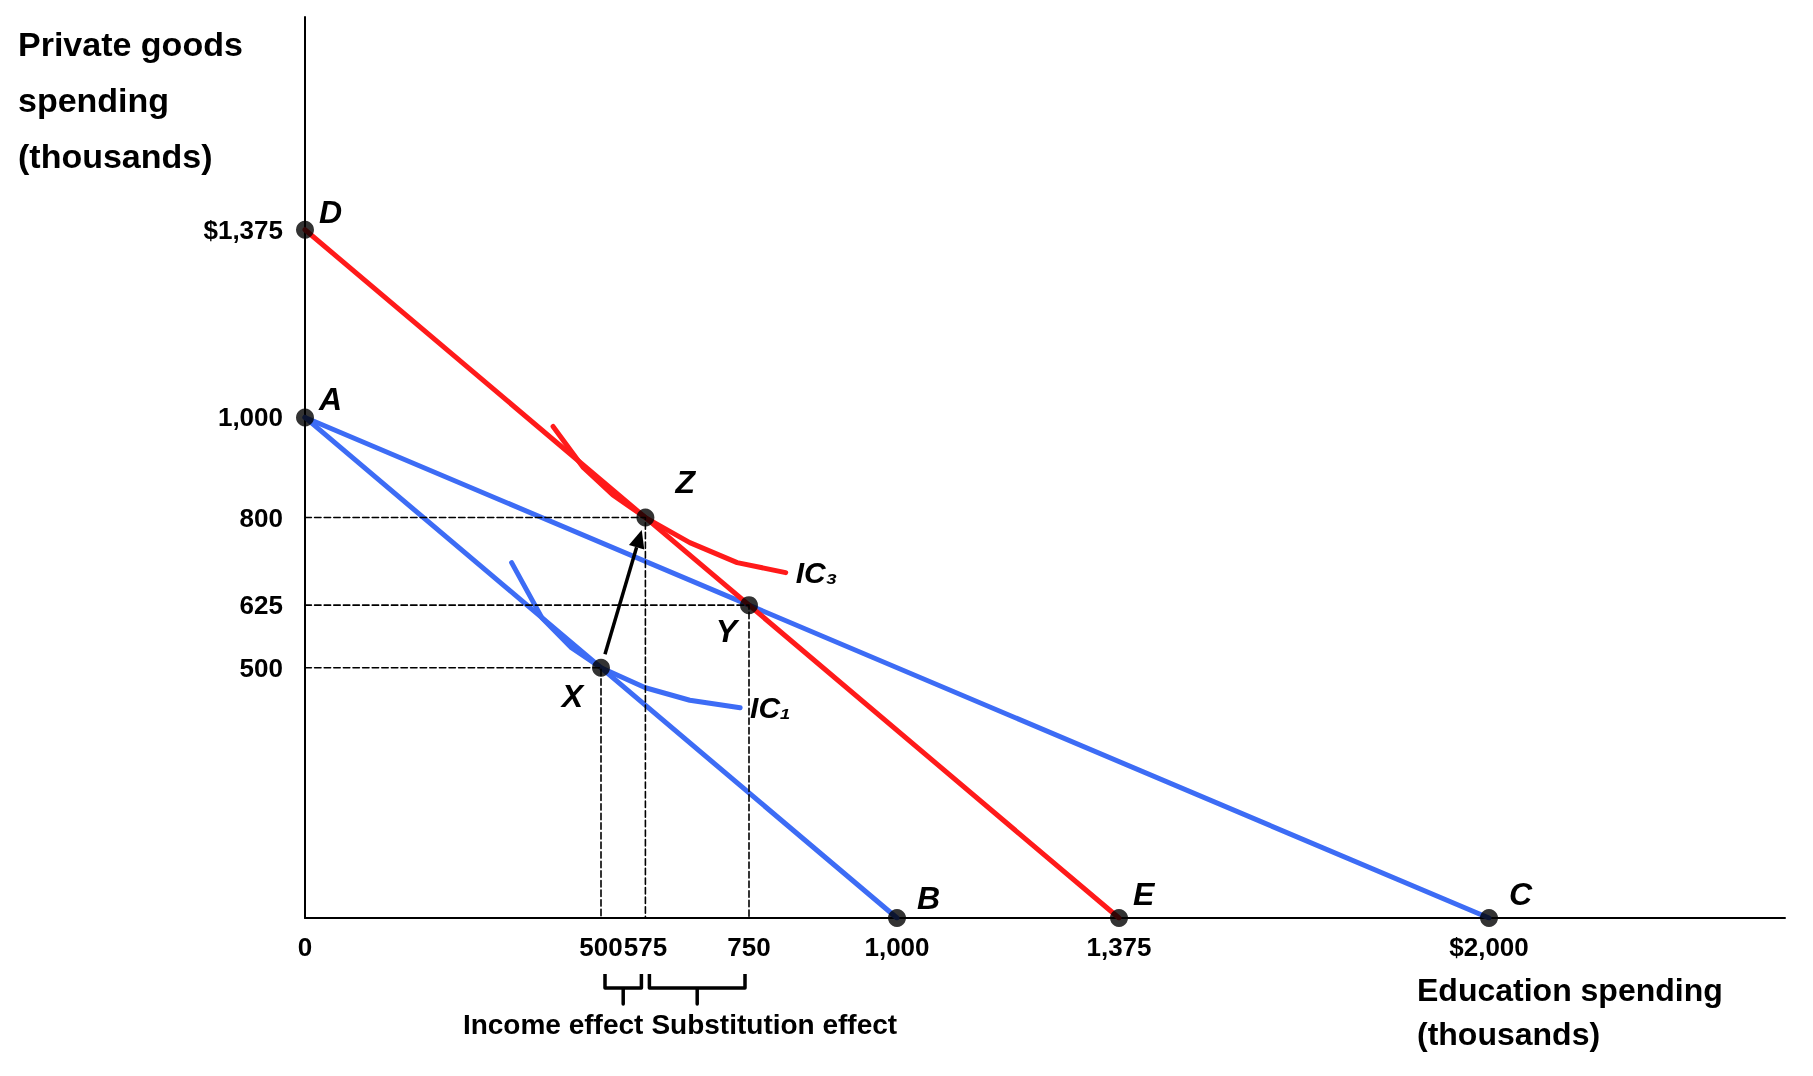 This screenshot has width=1813, height=1076. What do you see at coordinates (250, 417) in the screenshot?
I see `y-tick-label: 1,000` at bounding box center [250, 417].